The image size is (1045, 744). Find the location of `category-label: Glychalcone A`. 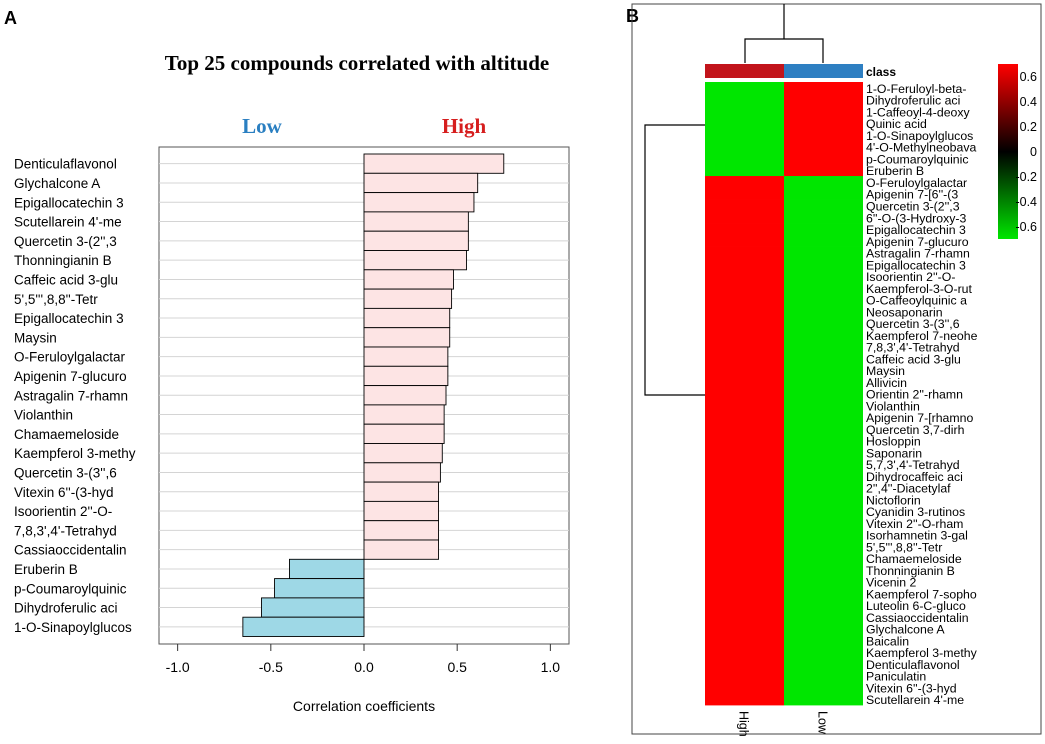

category-label: Glychalcone A is located at coordinates (57, 183).